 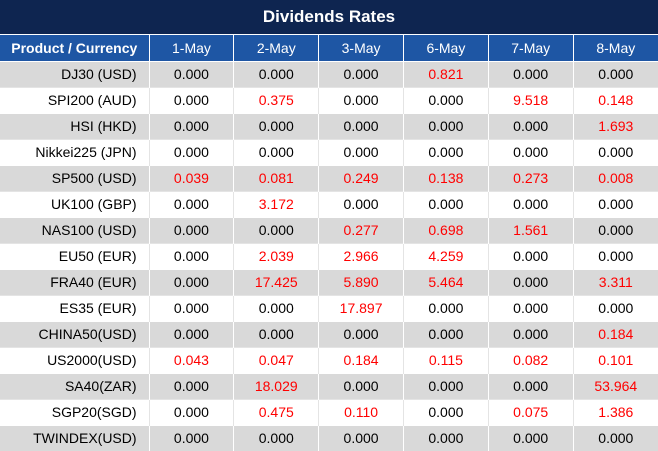 What do you see at coordinates (75, 333) in the screenshot?
I see `row-label: CHINA50(USD)` at bounding box center [75, 333].